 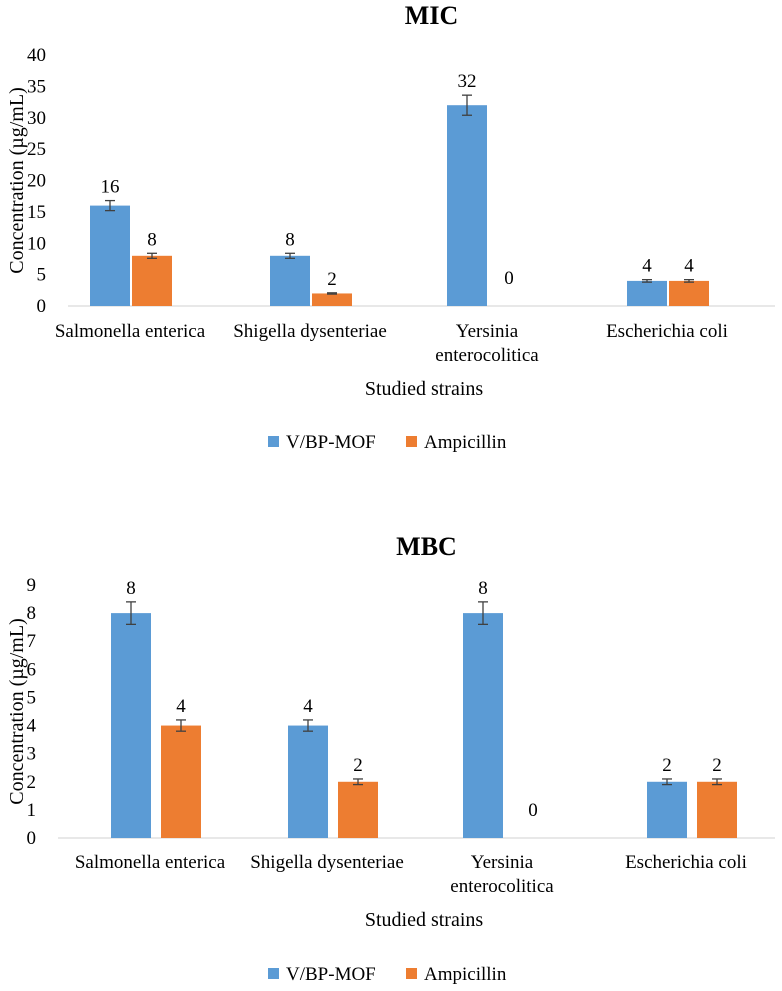 I want to click on y-tick-label: 10, so click(x=36, y=243).